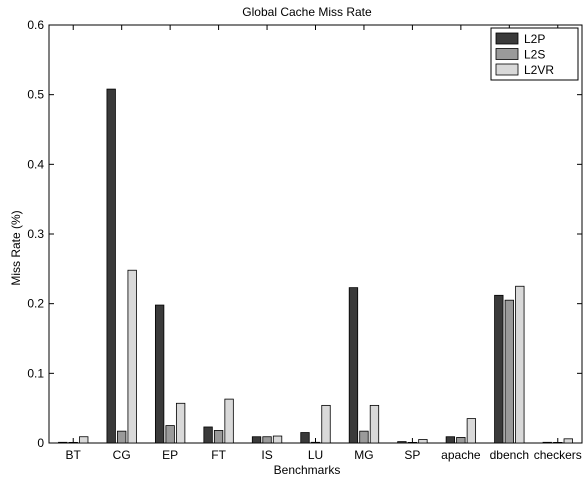  I want to click on x-tick-label: MG, so click(363, 455).